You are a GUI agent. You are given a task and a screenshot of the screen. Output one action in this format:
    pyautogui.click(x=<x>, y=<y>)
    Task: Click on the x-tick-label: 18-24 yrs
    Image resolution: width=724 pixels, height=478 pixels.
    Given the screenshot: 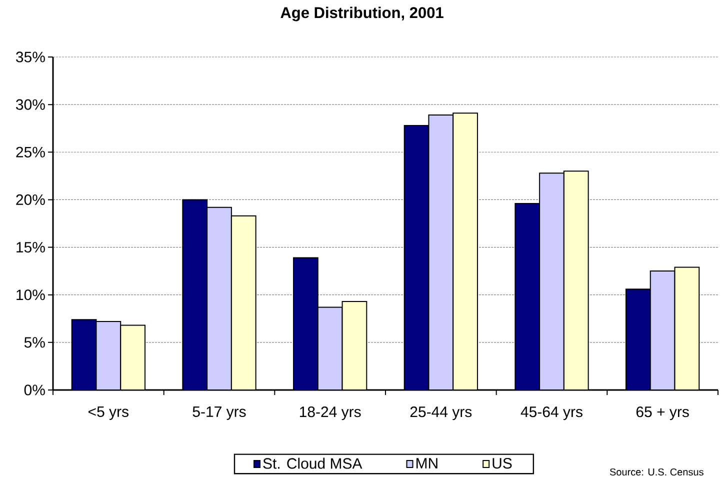 What is the action you would take?
    pyautogui.click(x=330, y=413)
    